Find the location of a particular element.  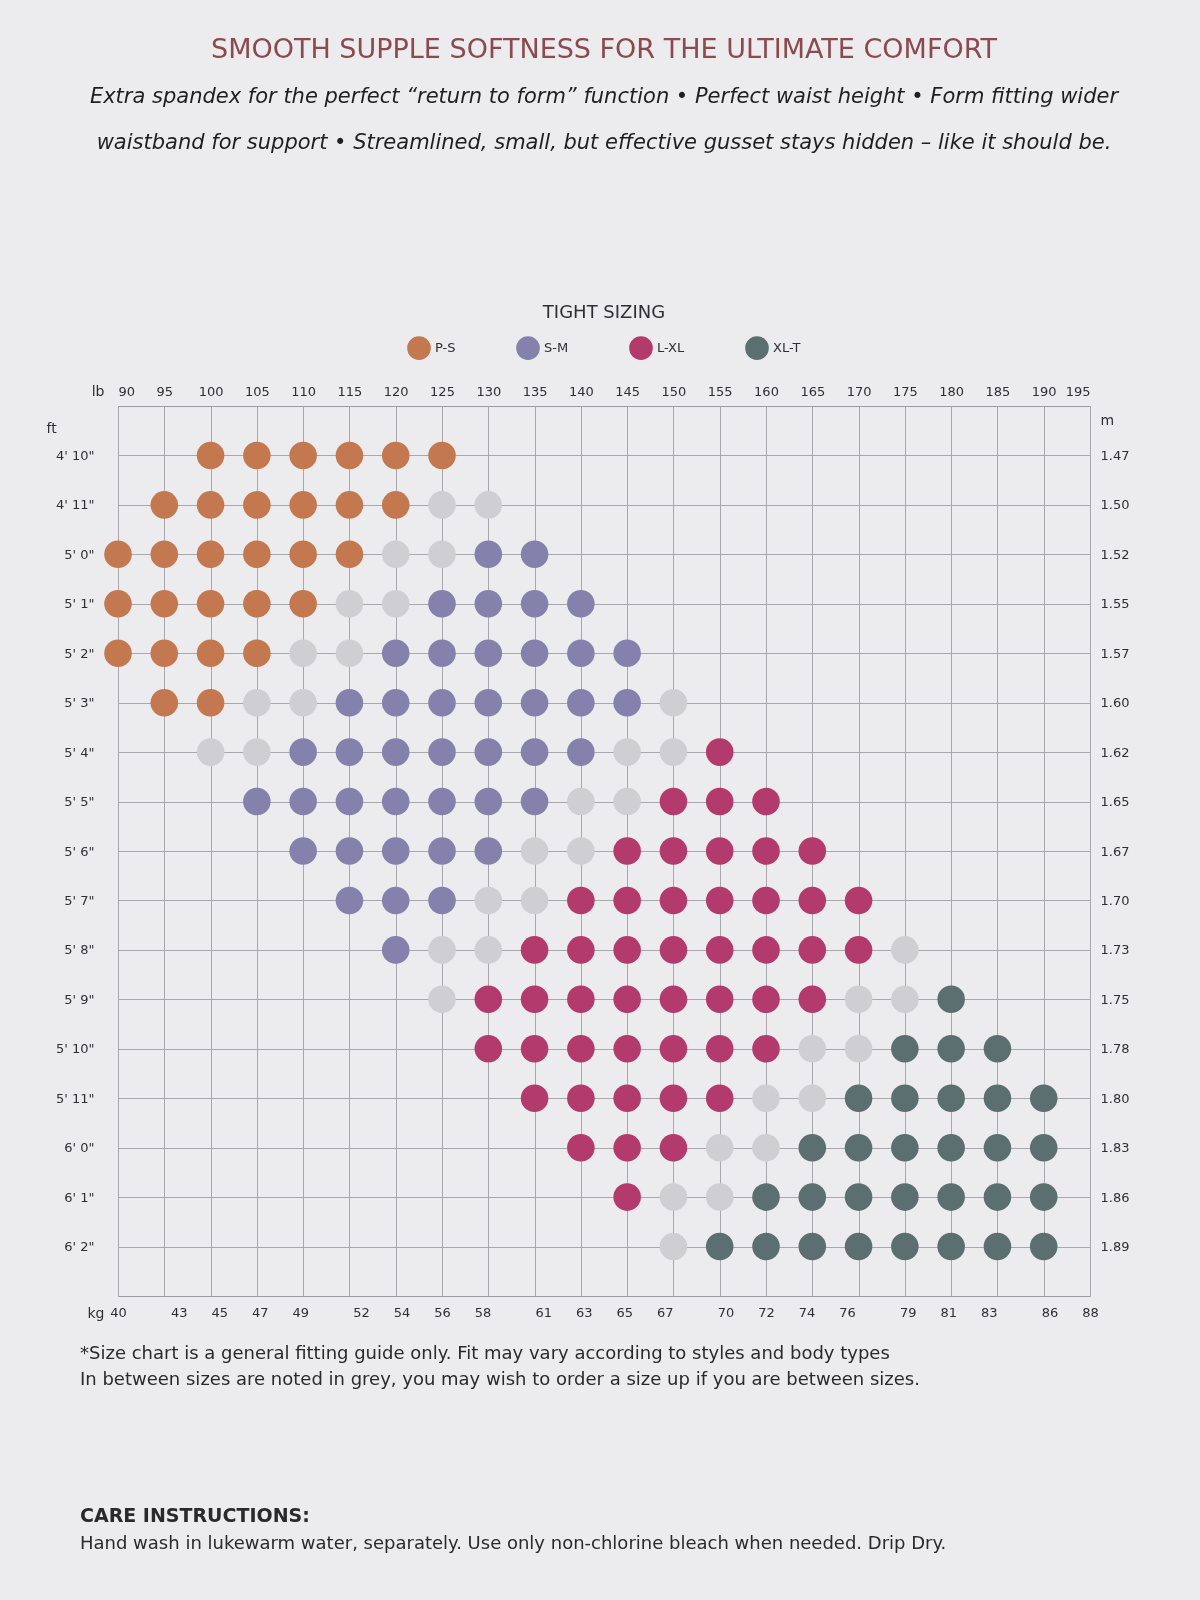

x2-tick-label: 58 is located at coordinates (483, 1312).